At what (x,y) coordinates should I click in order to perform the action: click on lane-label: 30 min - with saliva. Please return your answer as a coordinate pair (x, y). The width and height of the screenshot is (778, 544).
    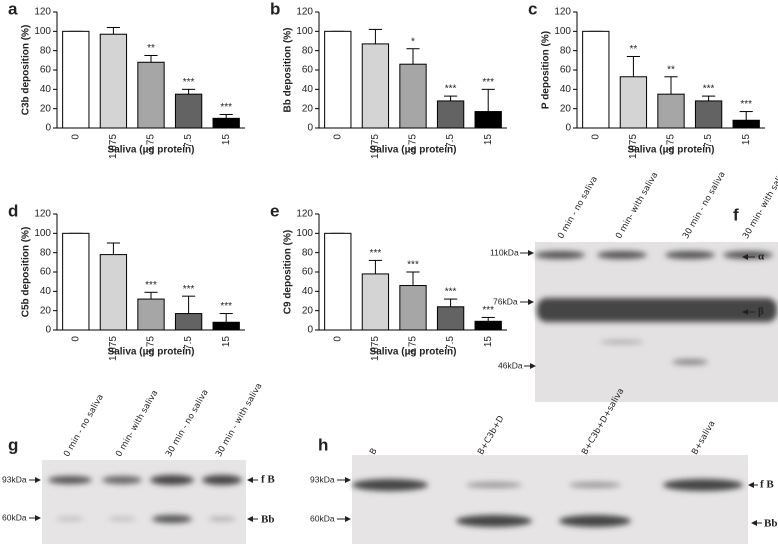
    Looking at the image, I should click on (239, 420).